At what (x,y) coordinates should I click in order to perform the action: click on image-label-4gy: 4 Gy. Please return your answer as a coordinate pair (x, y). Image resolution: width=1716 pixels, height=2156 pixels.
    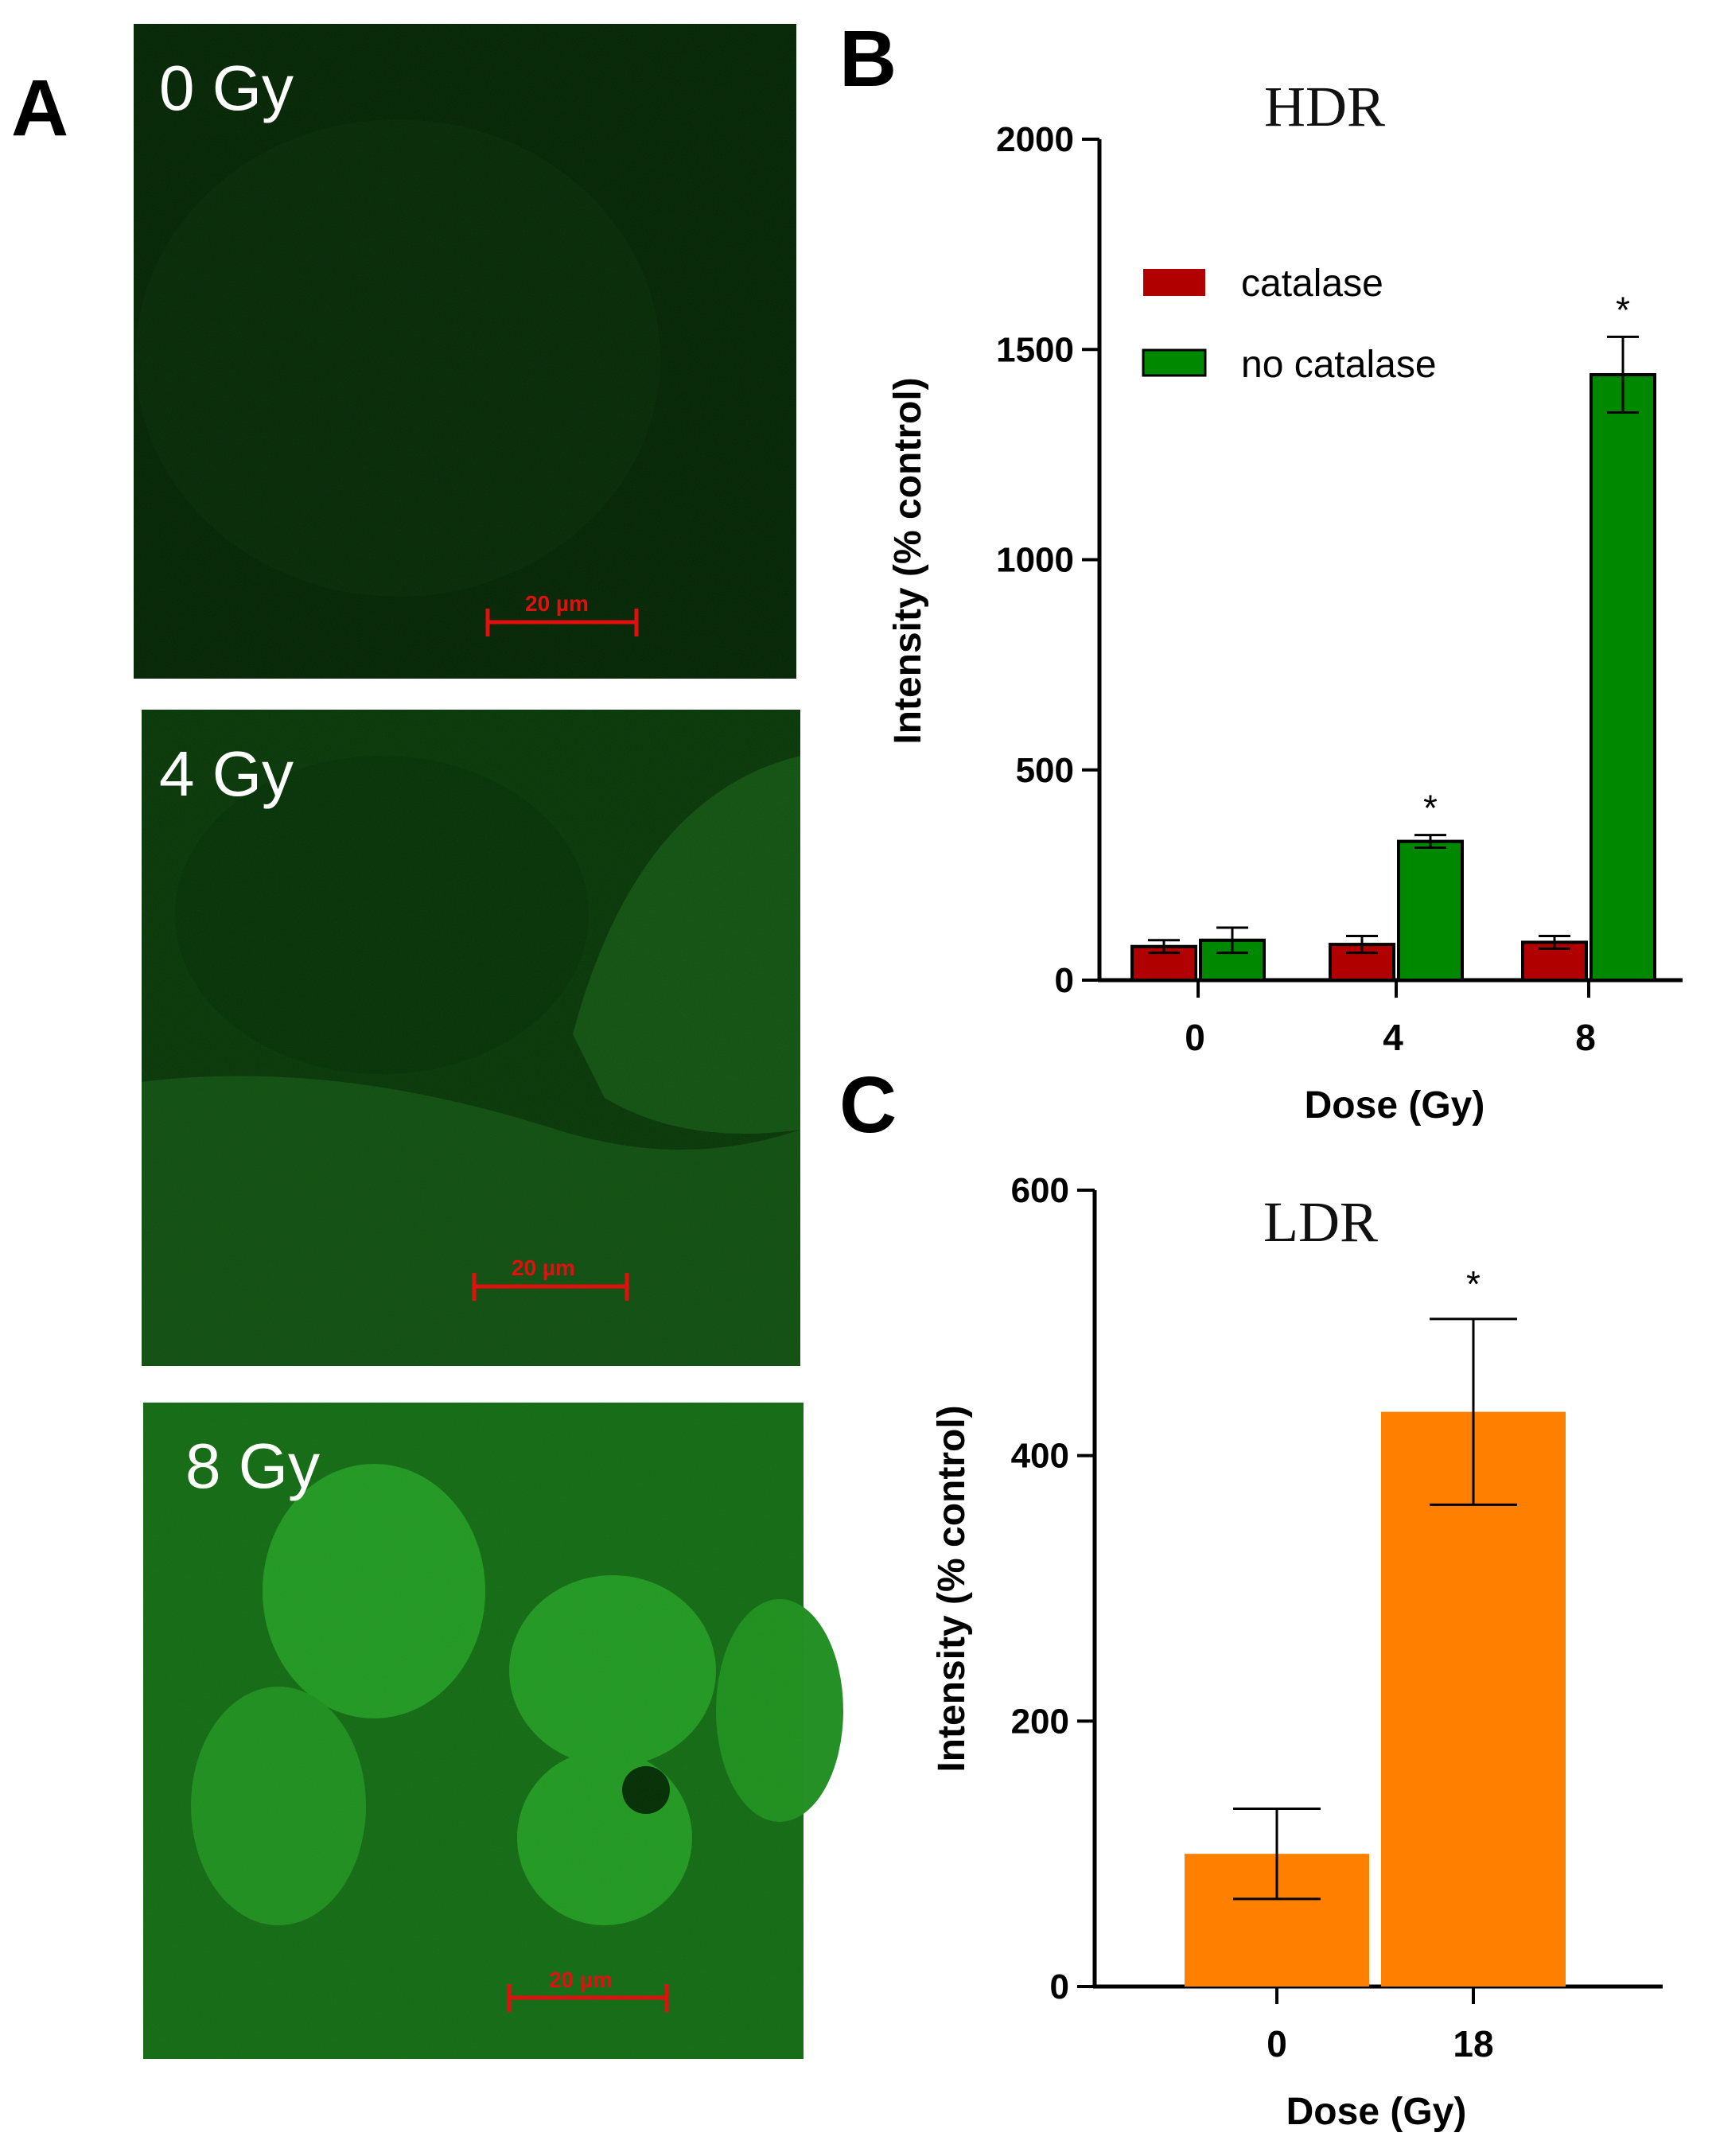
    Looking at the image, I should click on (227, 774).